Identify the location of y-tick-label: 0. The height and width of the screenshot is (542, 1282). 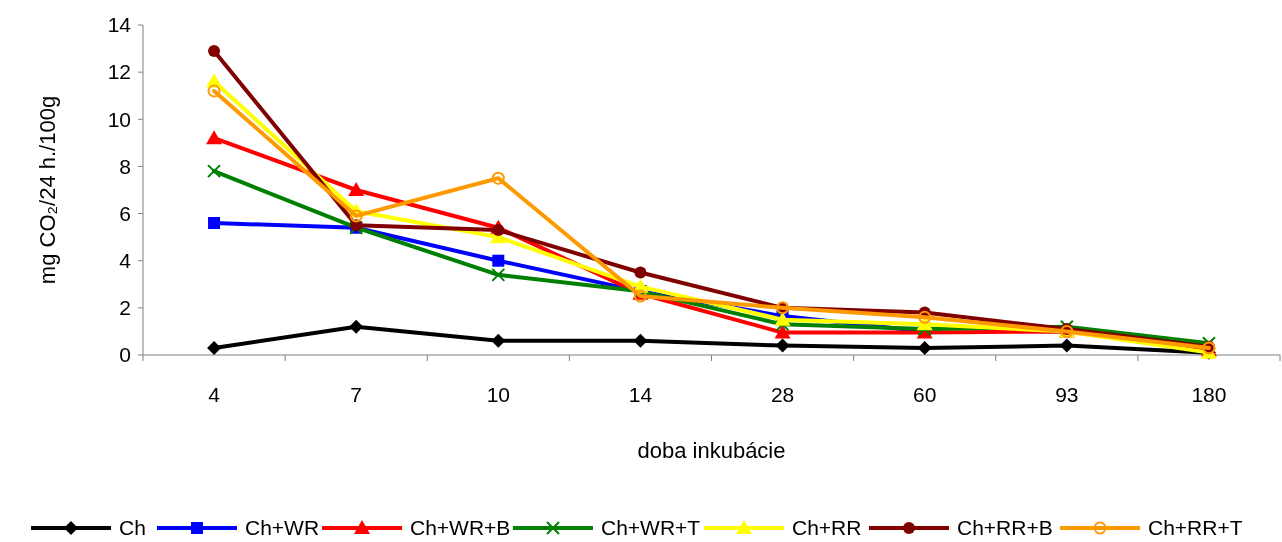
(125, 355).